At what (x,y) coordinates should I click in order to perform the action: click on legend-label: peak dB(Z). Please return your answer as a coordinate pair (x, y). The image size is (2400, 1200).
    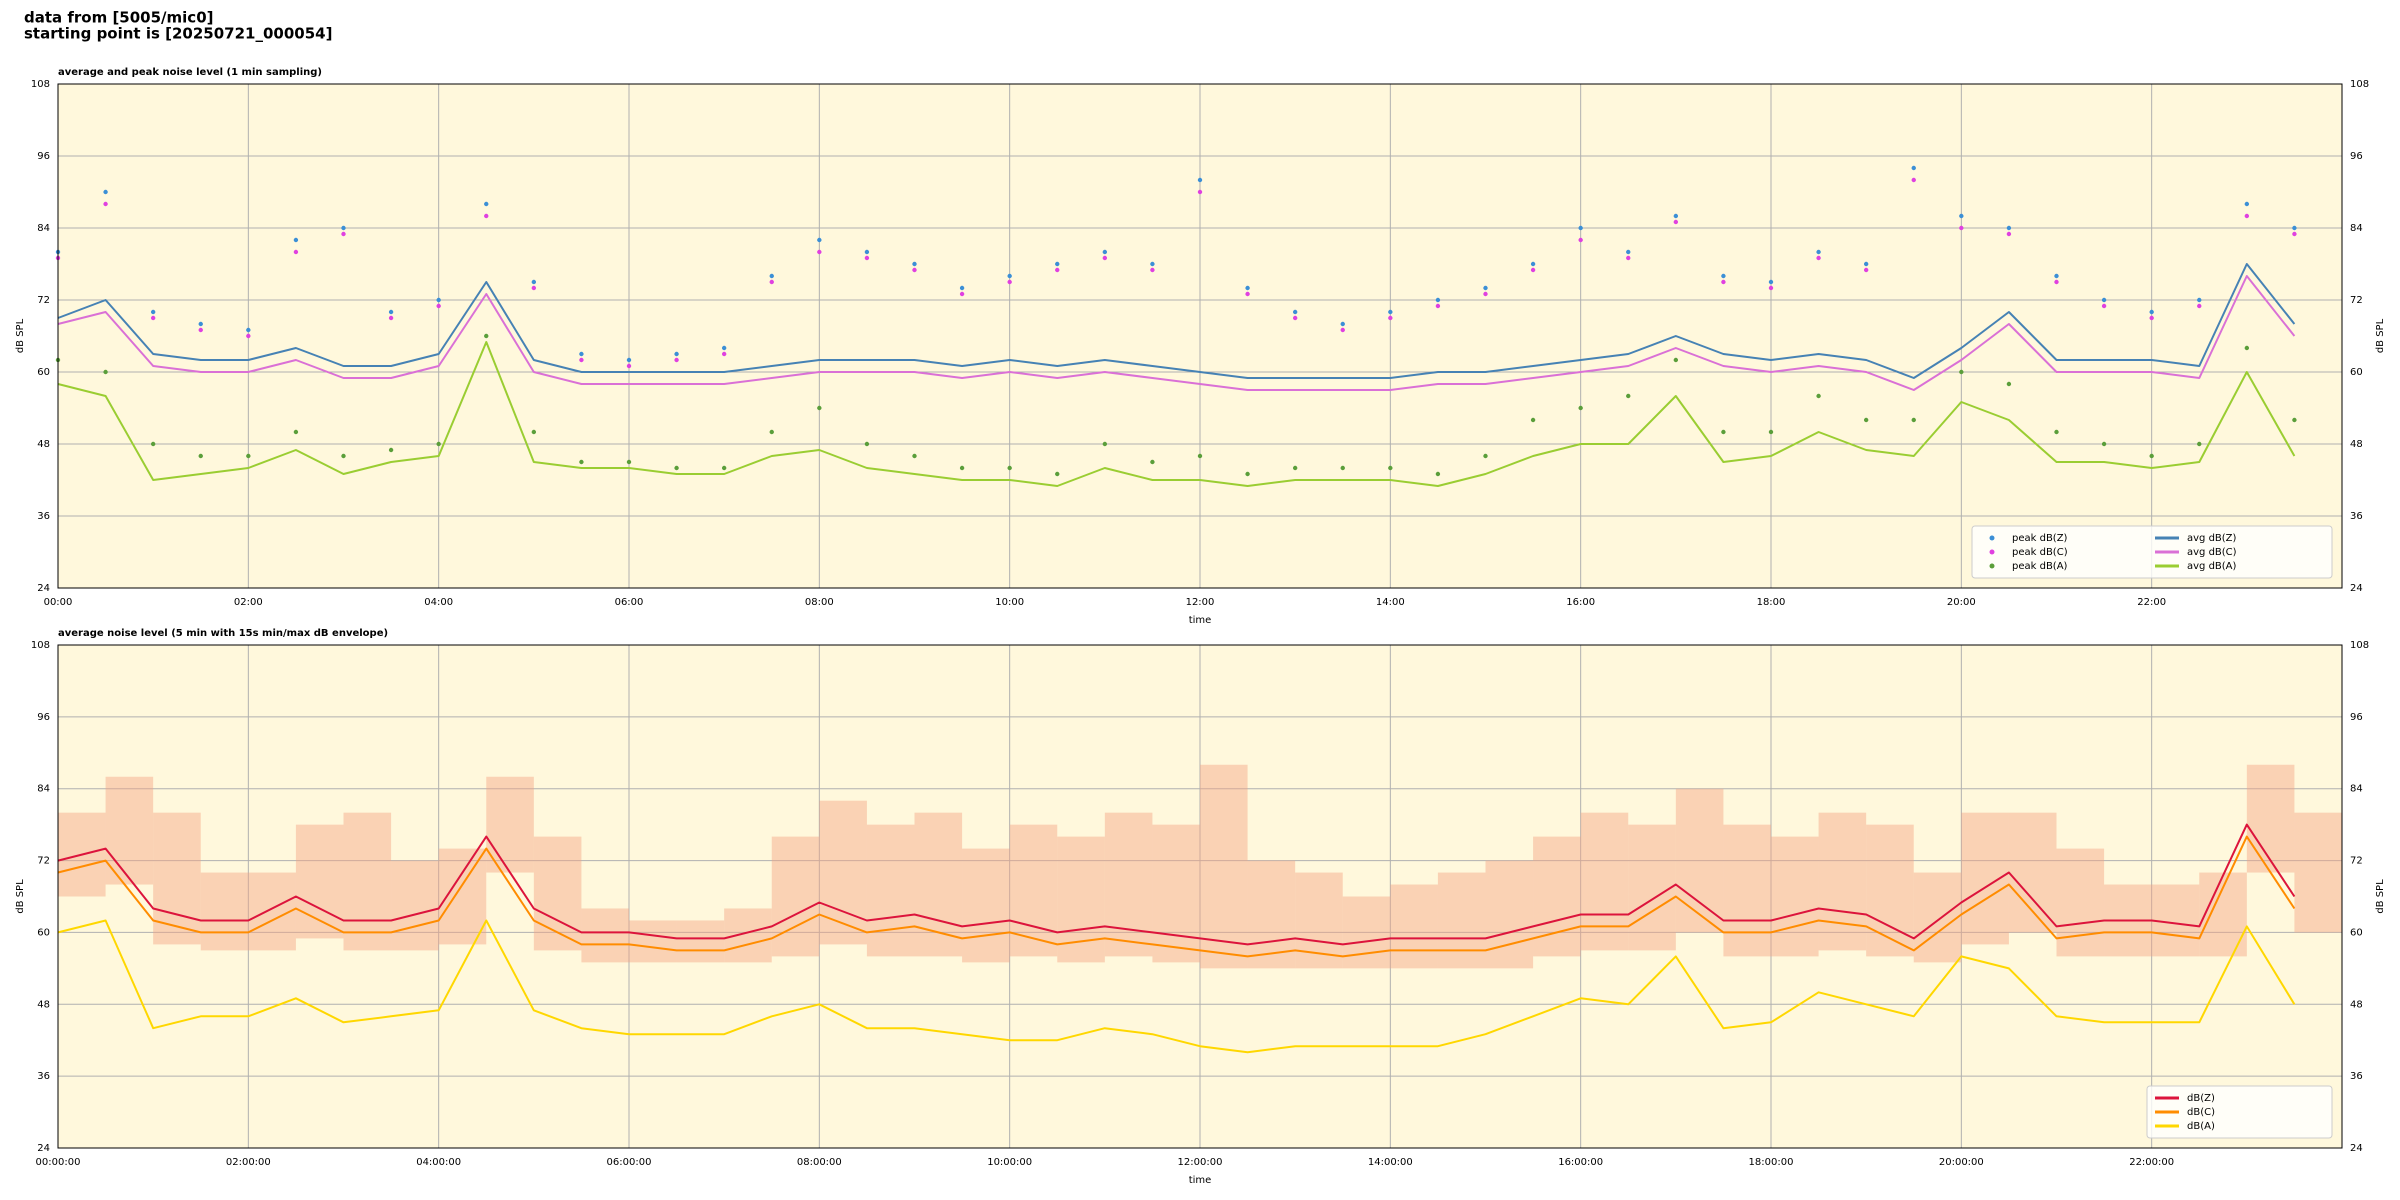
    Looking at the image, I should click on (2040, 538).